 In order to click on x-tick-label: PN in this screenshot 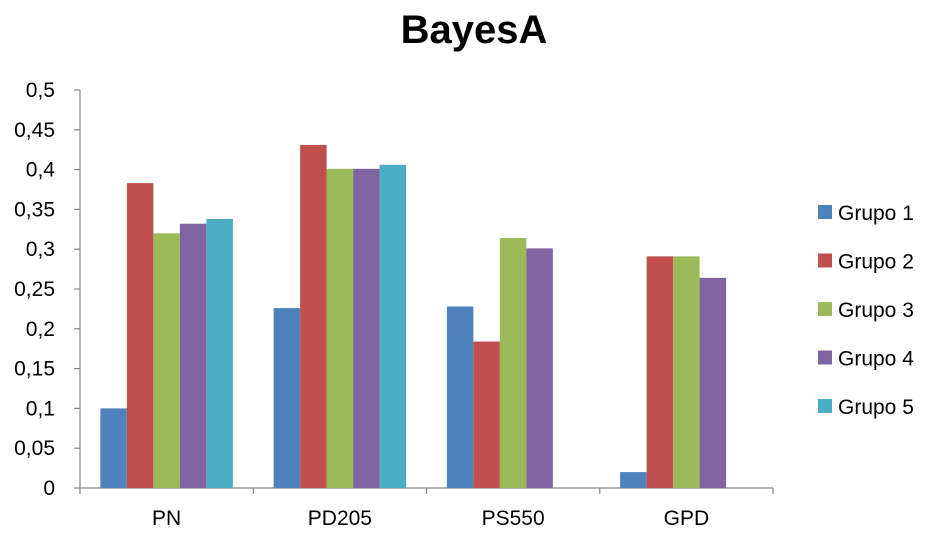, I will do `click(166, 518)`.